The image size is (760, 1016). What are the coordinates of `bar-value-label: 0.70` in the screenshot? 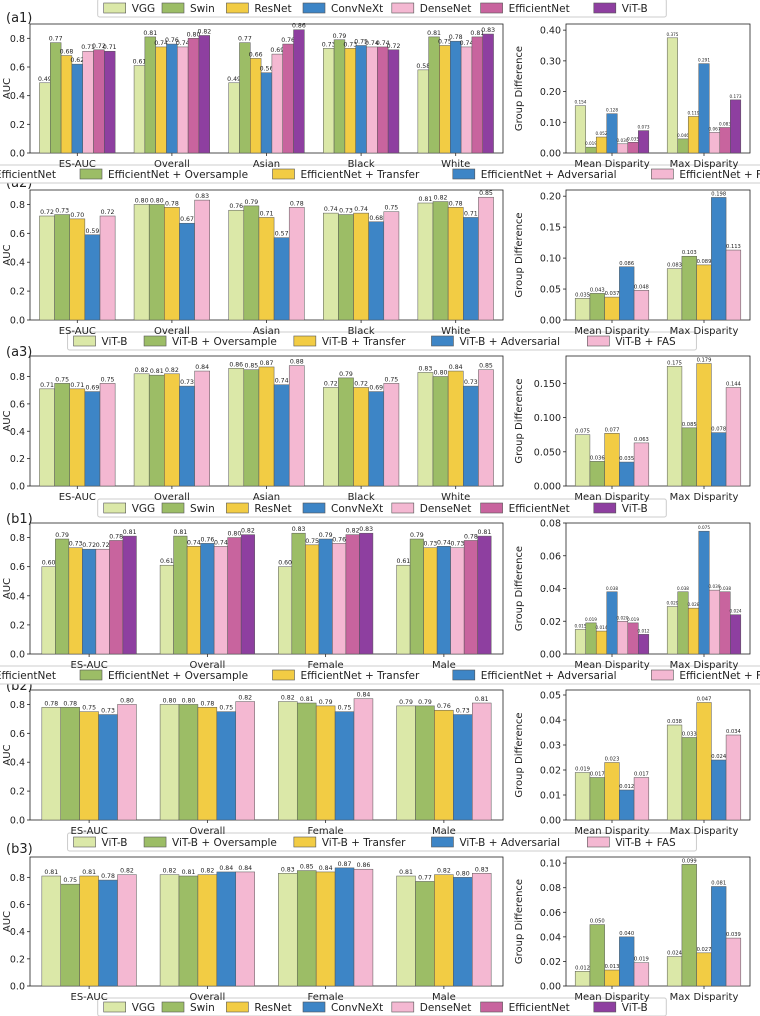 It's located at (77, 215).